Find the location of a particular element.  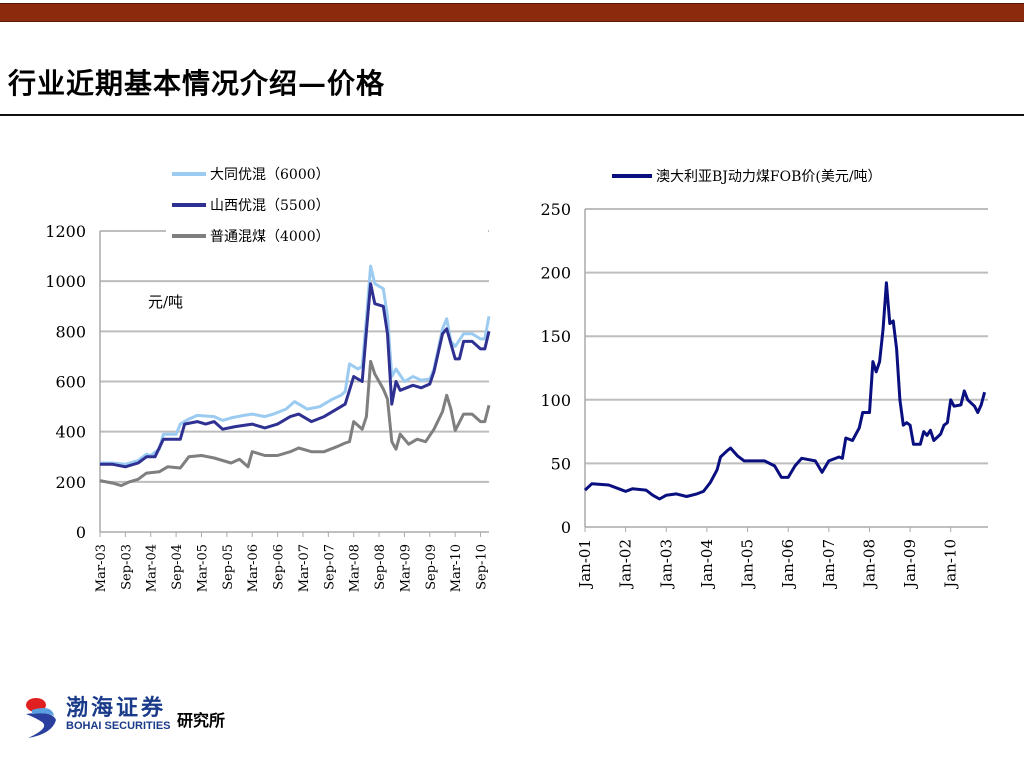

x-tick-label: Sep-03 is located at coordinates (126, 567).